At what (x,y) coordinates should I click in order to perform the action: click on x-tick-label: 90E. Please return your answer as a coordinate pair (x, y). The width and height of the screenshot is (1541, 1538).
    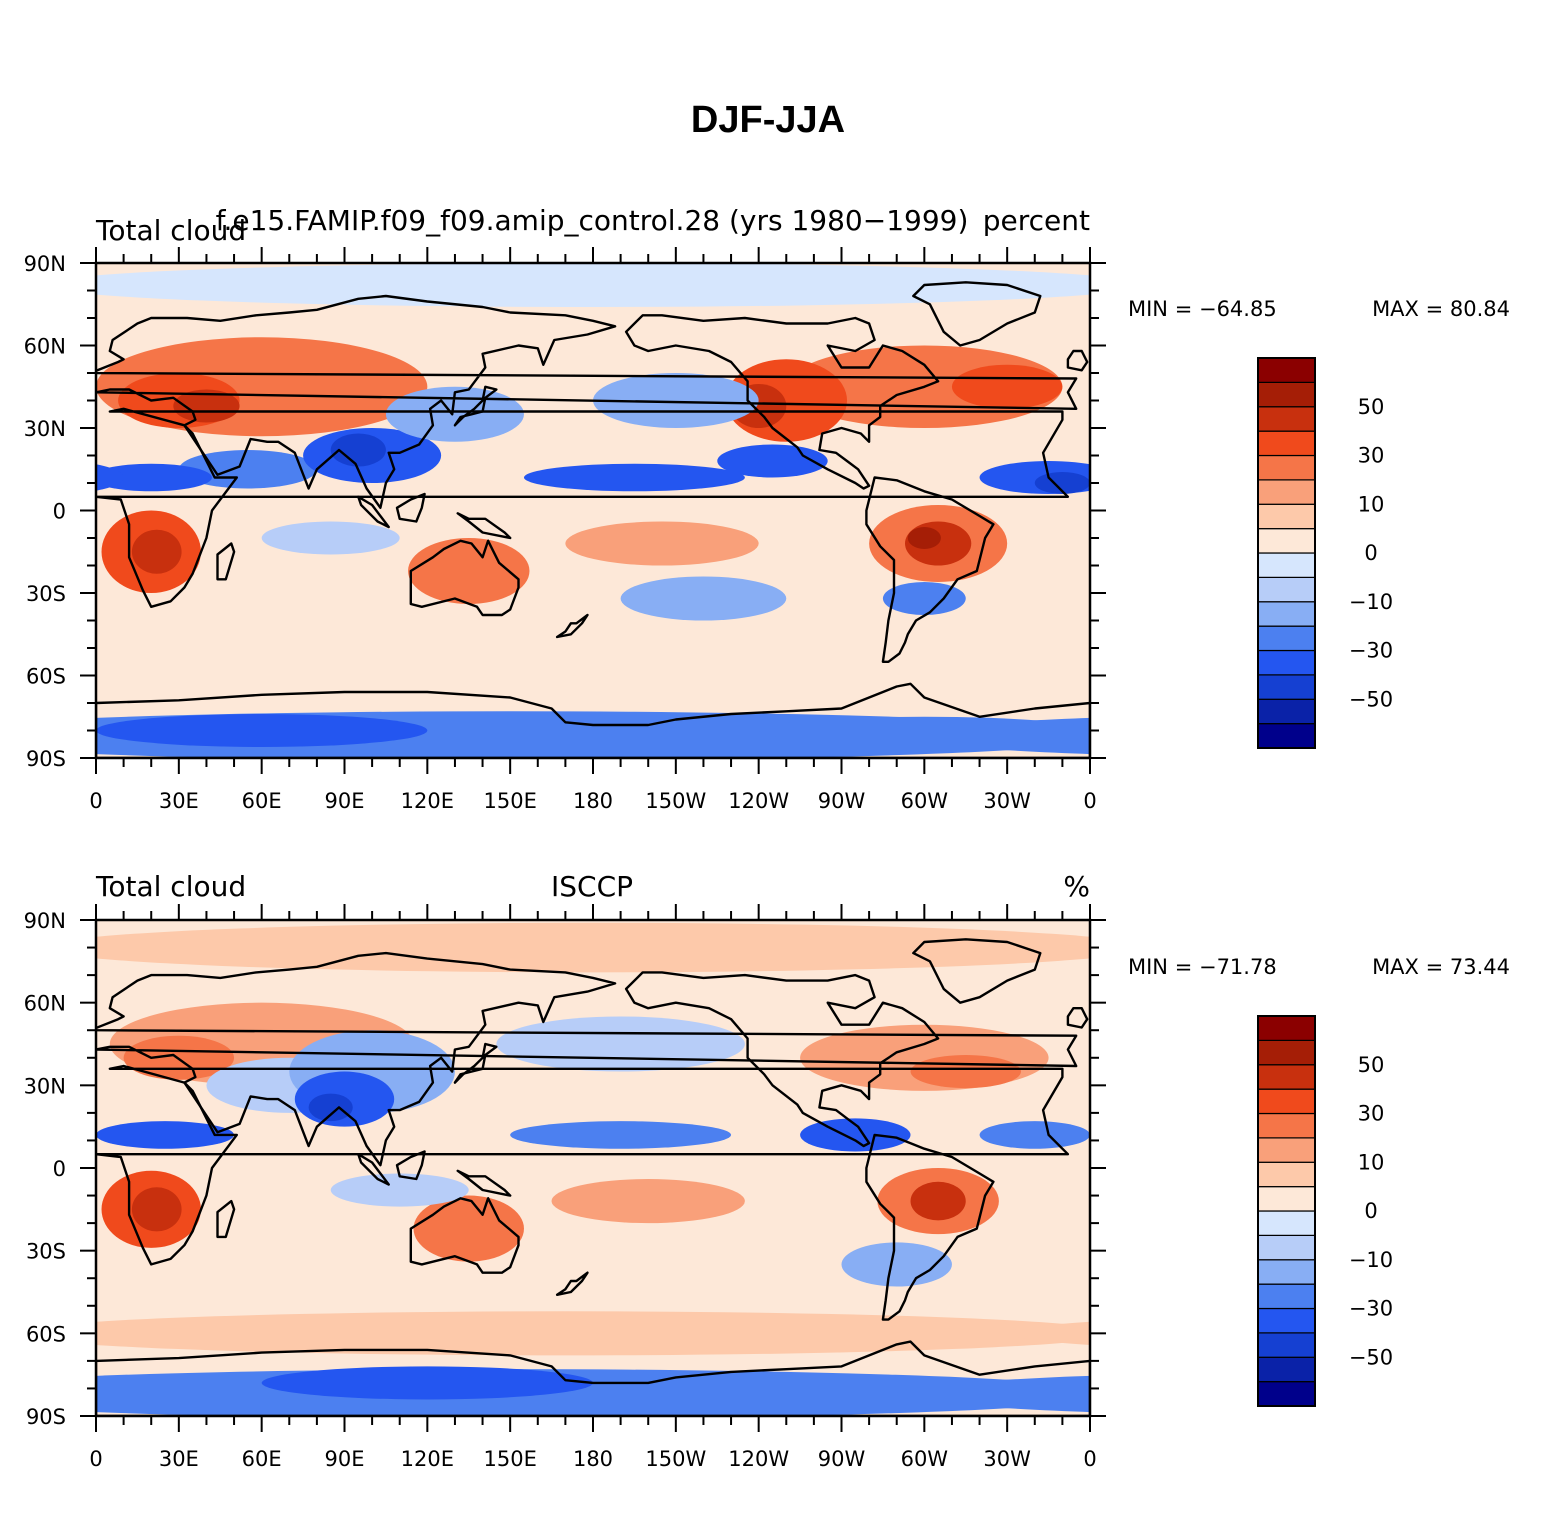
    Looking at the image, I should click on (345, 801).